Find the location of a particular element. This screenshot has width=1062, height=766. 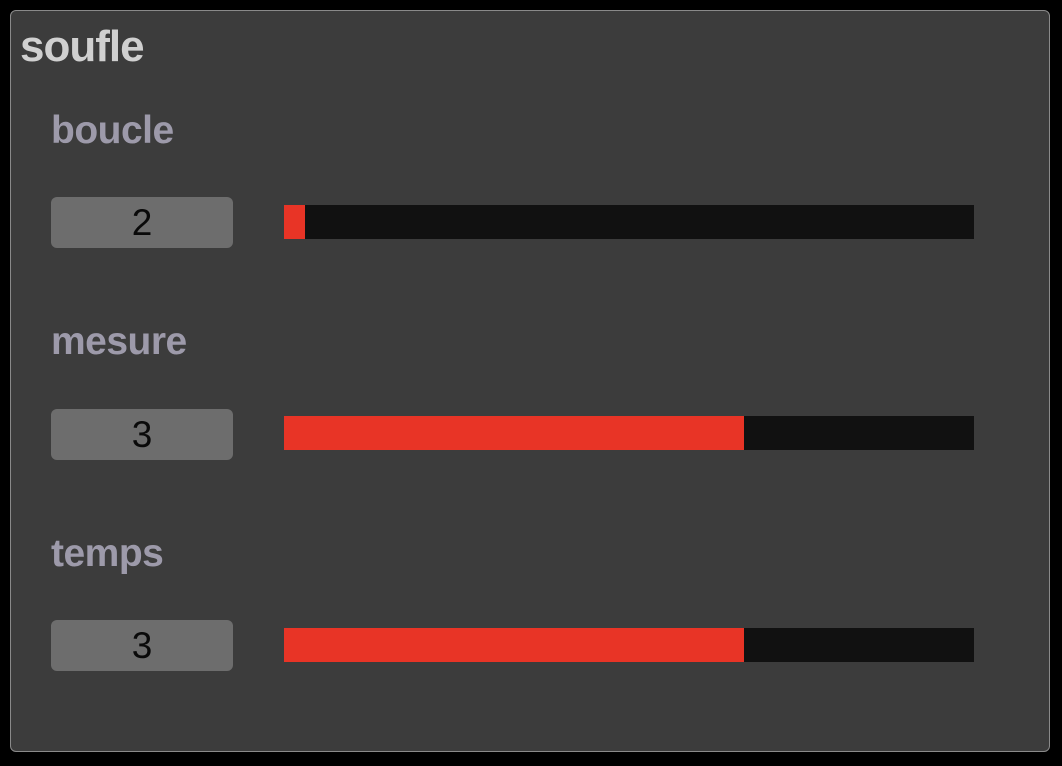

mesure-number-box: 3 is located at coordinates (142, 434).